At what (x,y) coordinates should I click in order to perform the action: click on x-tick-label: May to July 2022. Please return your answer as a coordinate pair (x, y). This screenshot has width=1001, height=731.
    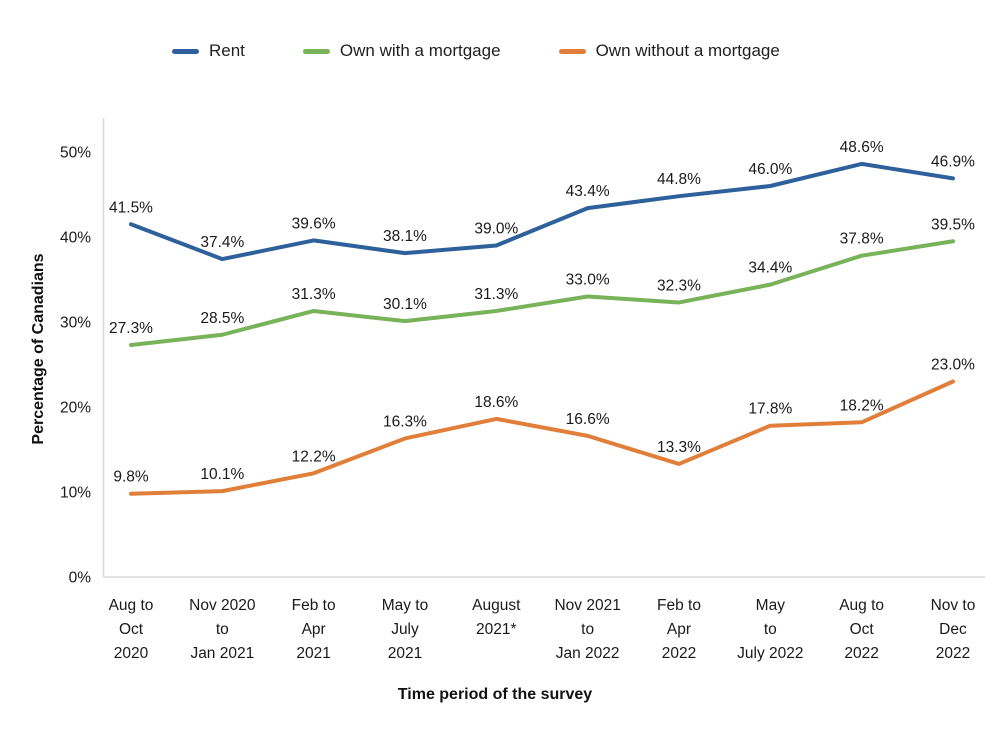
    Looking at the image, I should click on (770, 629).